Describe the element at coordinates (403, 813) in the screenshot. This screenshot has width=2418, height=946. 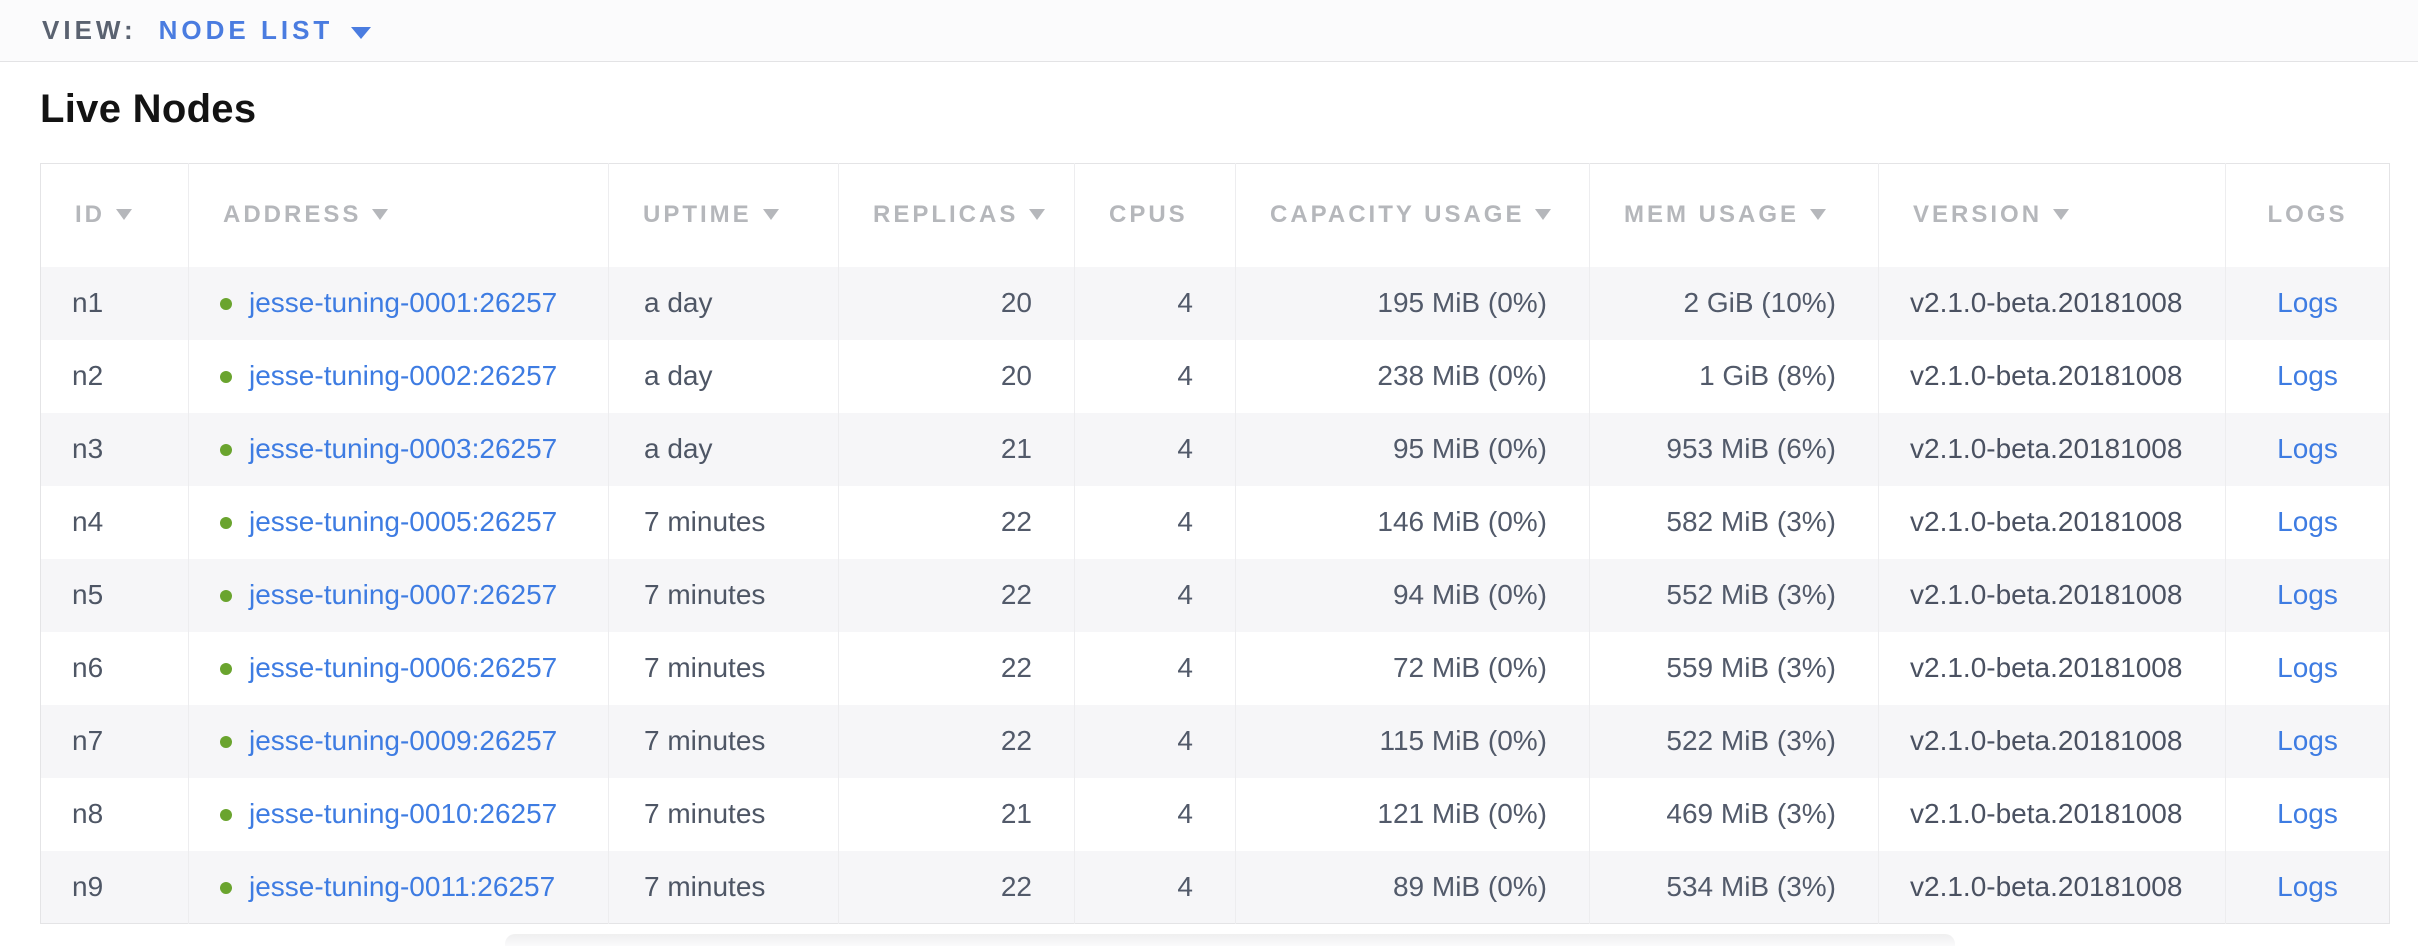
I see `node-address-link: jesse-tuning-0010:26257` at that location.